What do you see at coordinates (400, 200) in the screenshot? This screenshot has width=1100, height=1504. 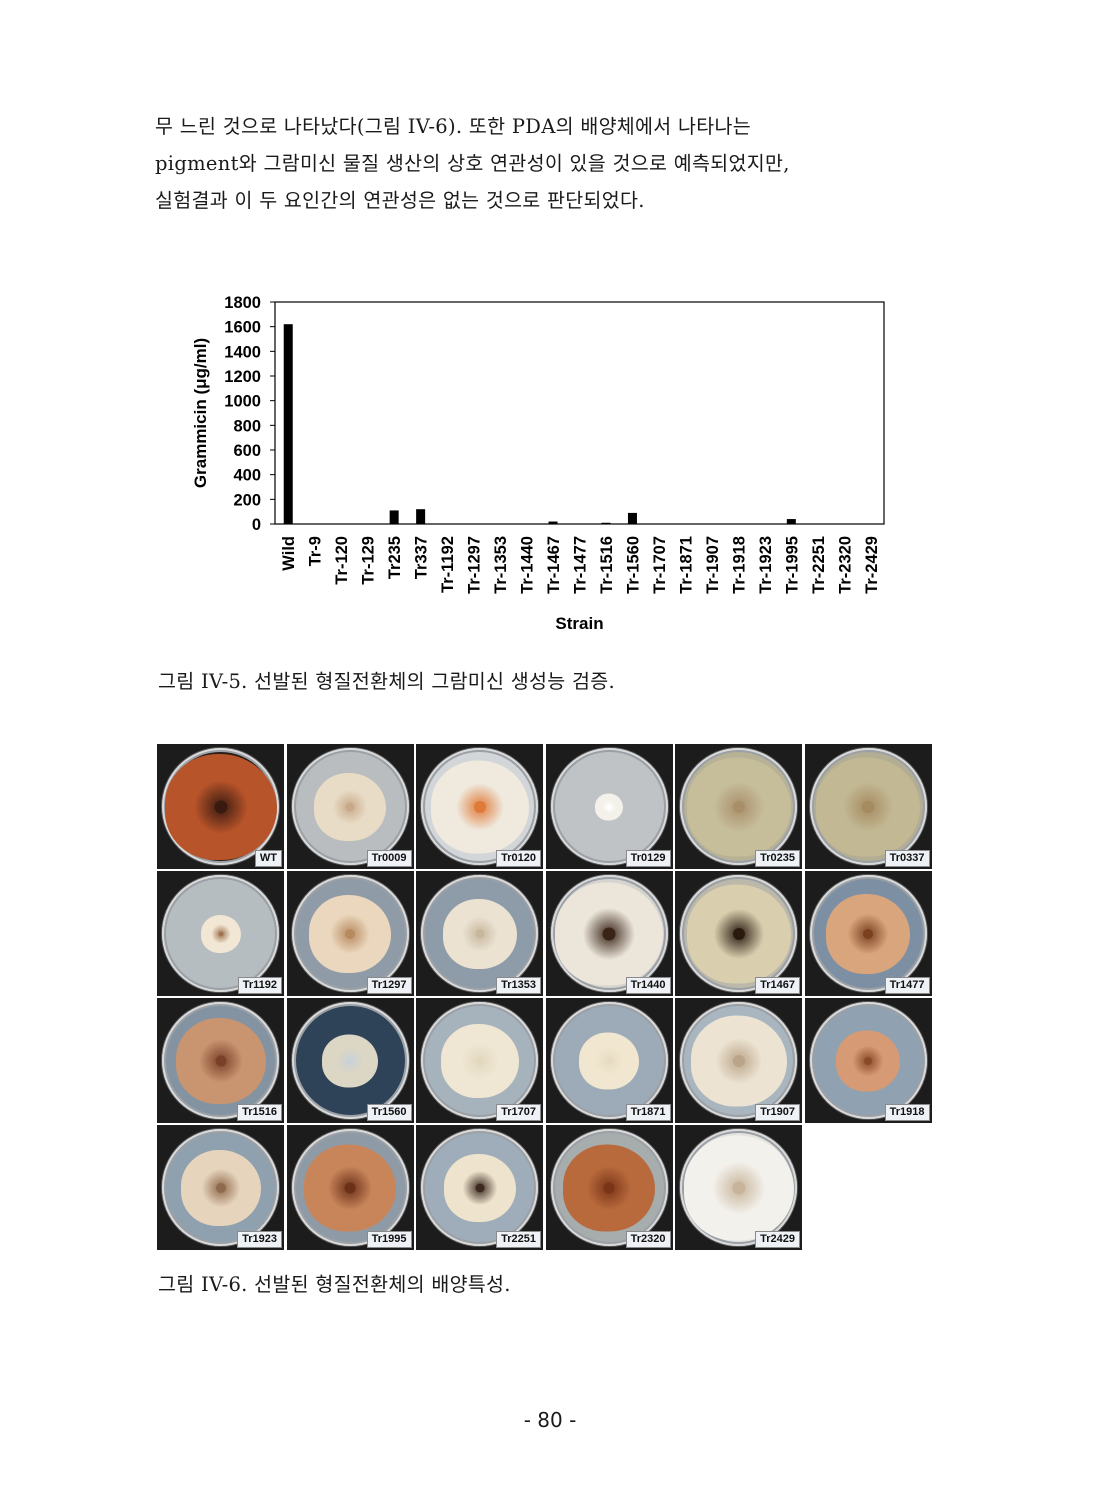 I see `body-line: 실험결과 이 두 요인간의 연관성은 없는 것으로 판단되었다.` at bounding box center [400, 200].